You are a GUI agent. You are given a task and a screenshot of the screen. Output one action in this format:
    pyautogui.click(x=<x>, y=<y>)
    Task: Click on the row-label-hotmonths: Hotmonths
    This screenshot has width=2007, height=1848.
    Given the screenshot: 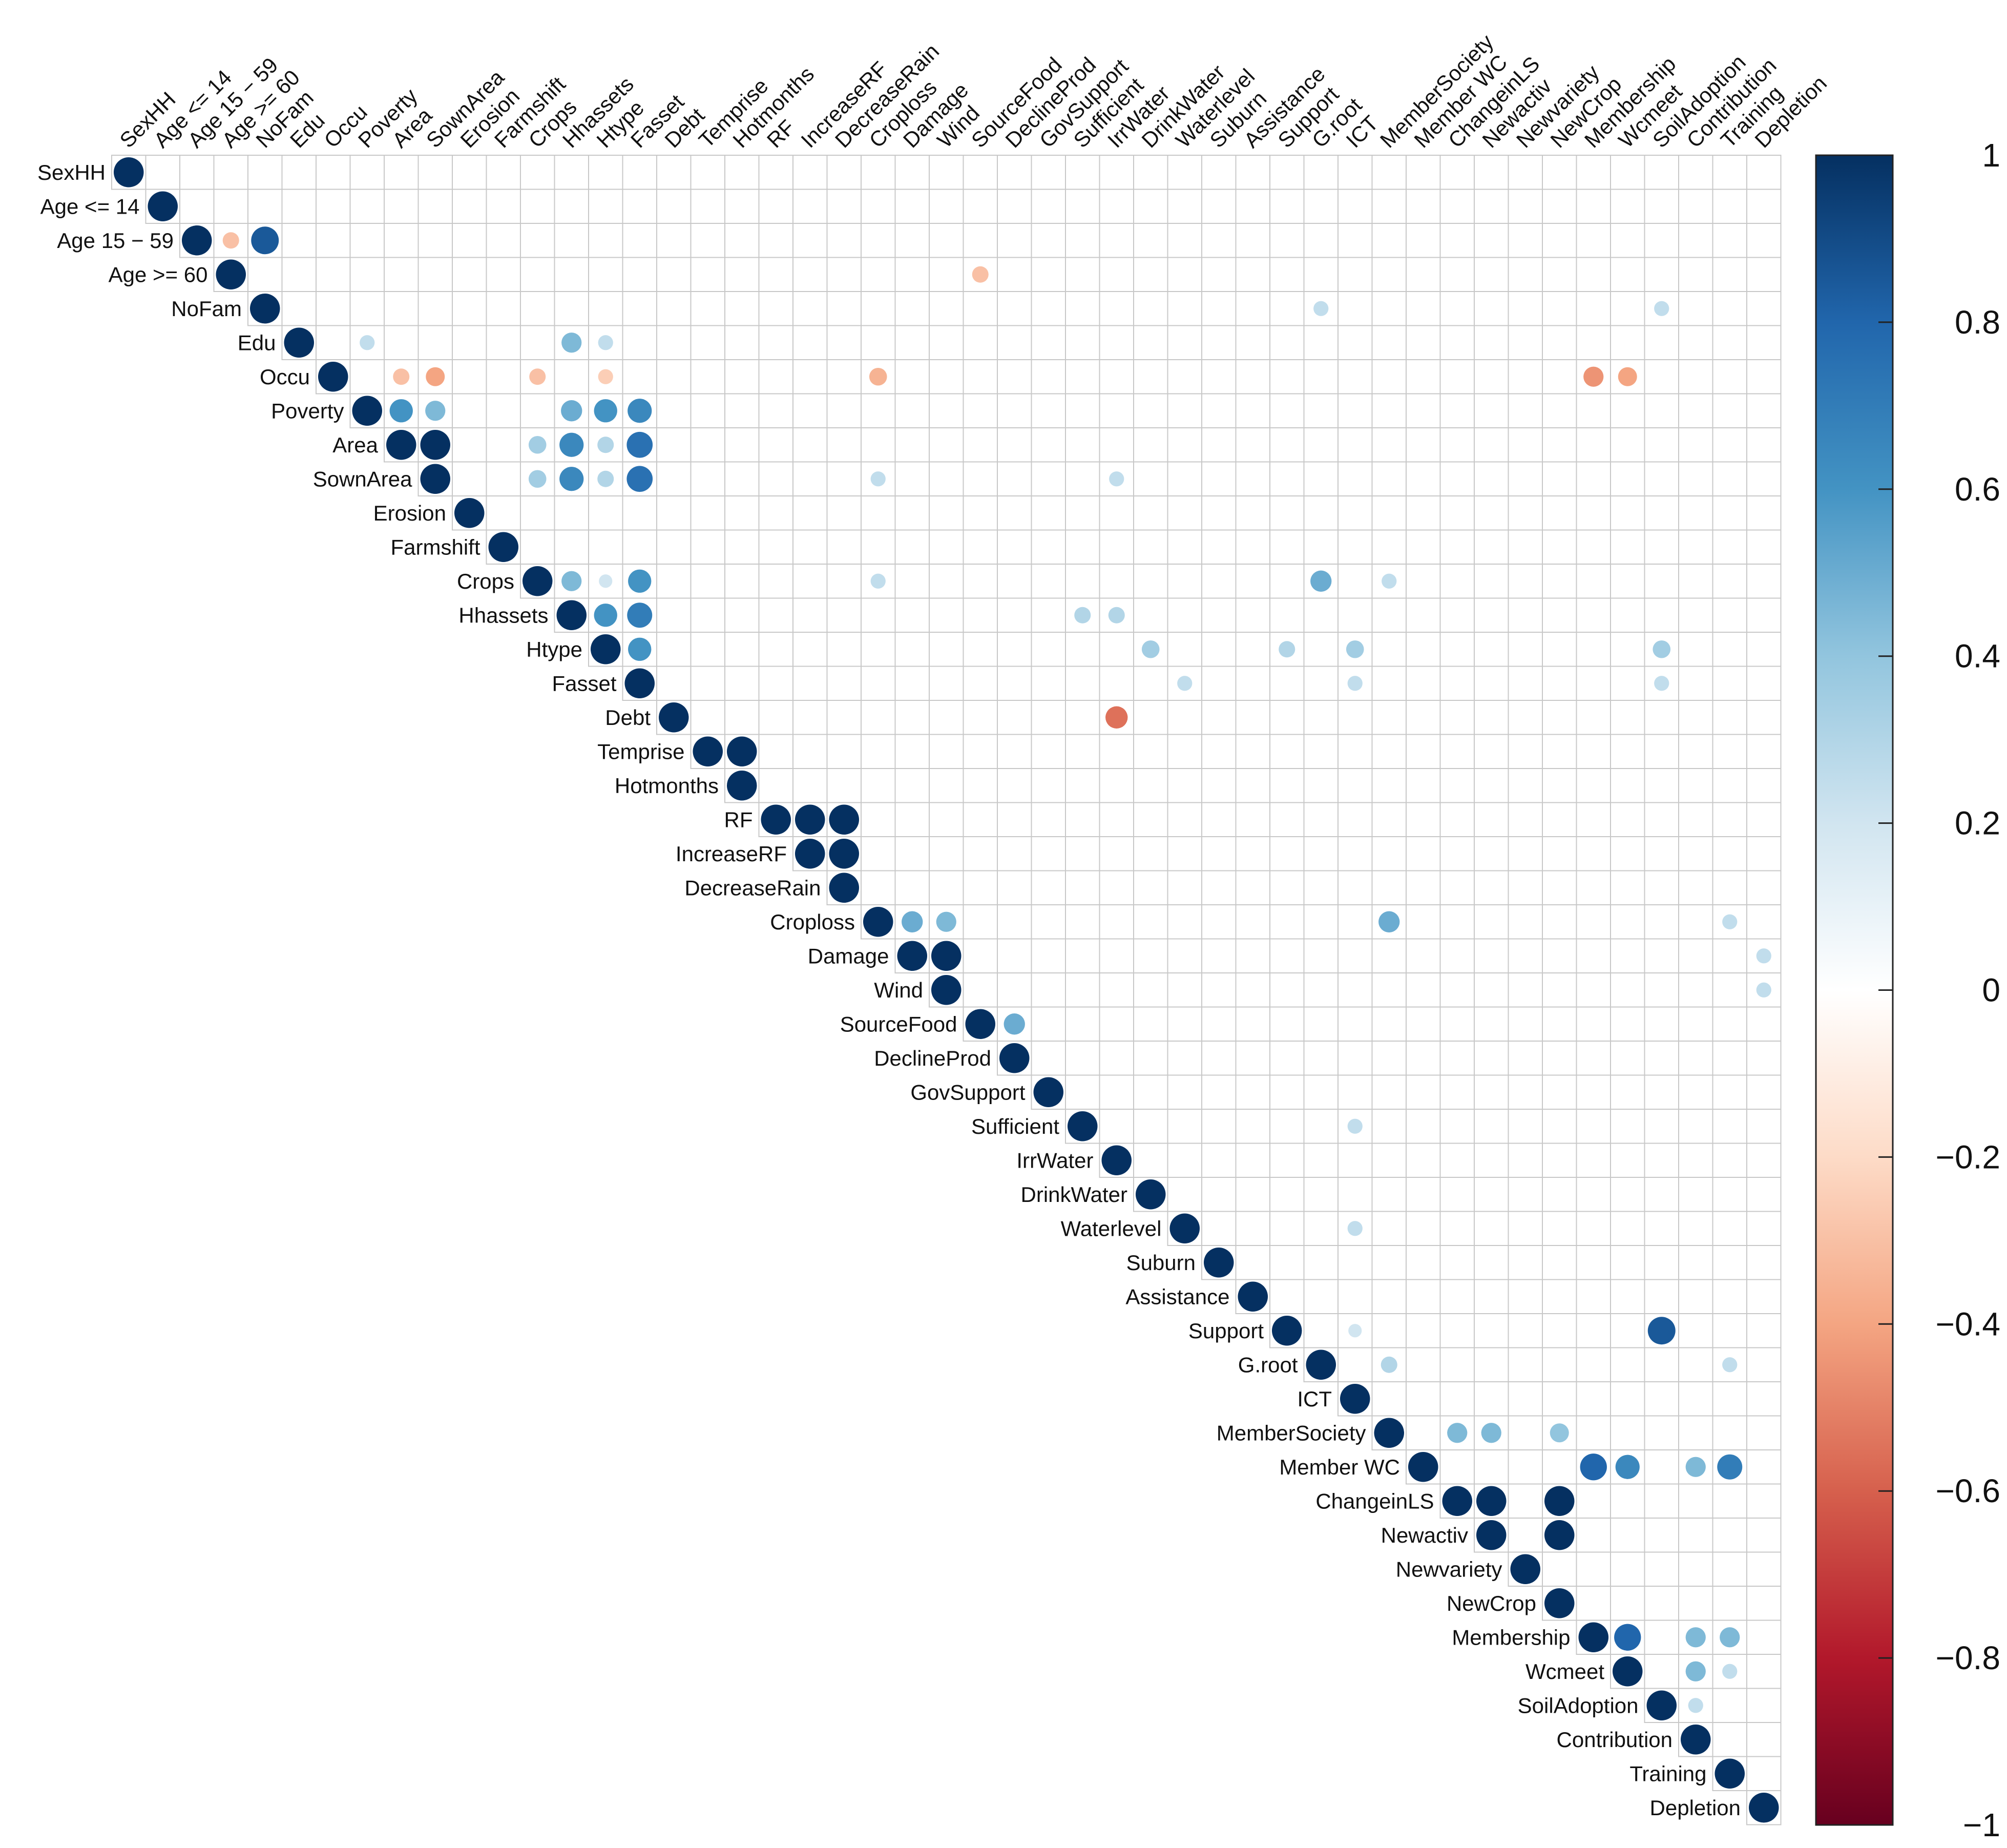 What is the action you would take?
    pyautogui.click(x=667, y=786)
    